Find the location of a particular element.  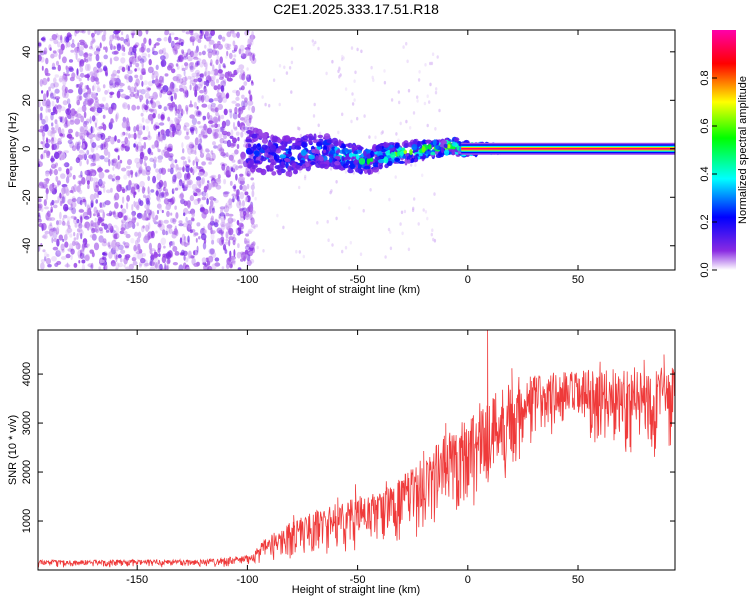

colorbar-tick-label: 0.6 is located at coordinates (705, 125).